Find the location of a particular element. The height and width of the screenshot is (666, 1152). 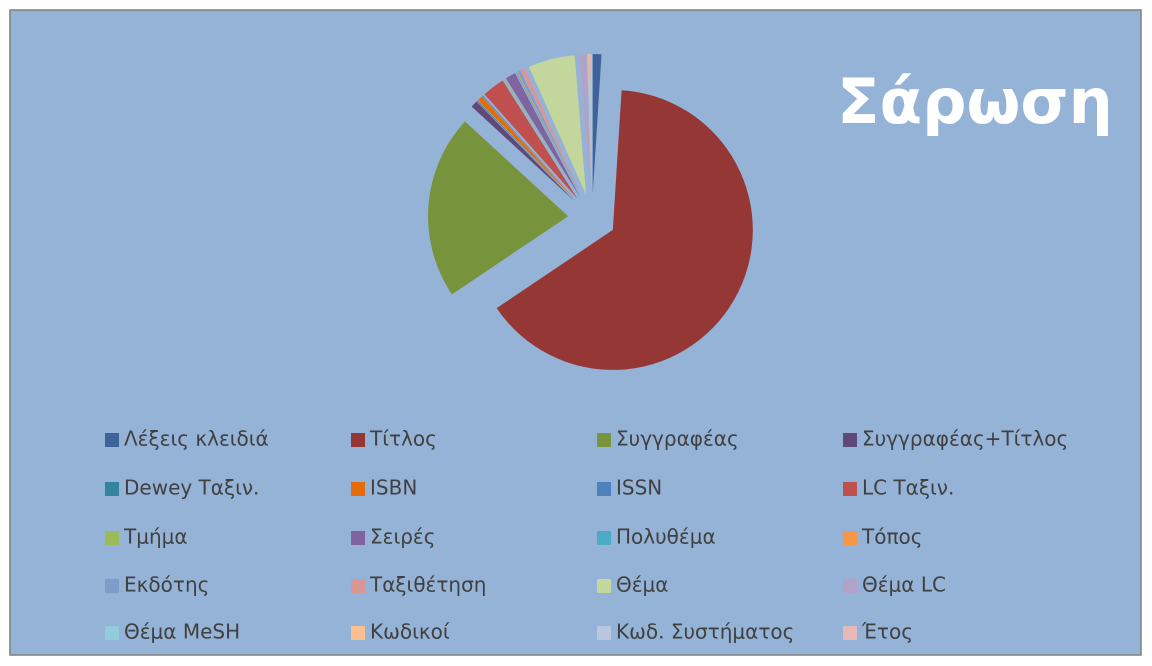

legend-label: Κωδ. Συστήματος is located at coordinates (705, 632).